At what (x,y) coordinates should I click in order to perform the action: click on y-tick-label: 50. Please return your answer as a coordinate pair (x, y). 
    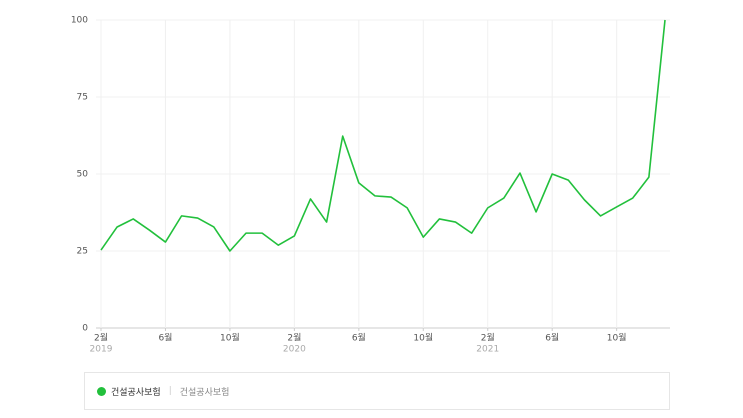
    Looking at the image, I should click on (83, 175).